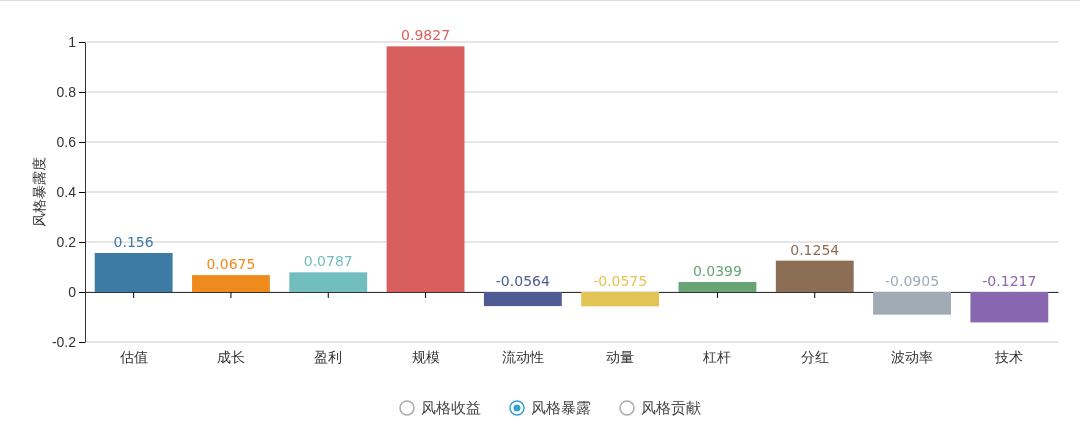 This screenshot has height=425, width=1080. What do you see at coordinates (133, 357) in the screenshot?
I see `x-tick-label: 估值` at bounding box center [133, 357].